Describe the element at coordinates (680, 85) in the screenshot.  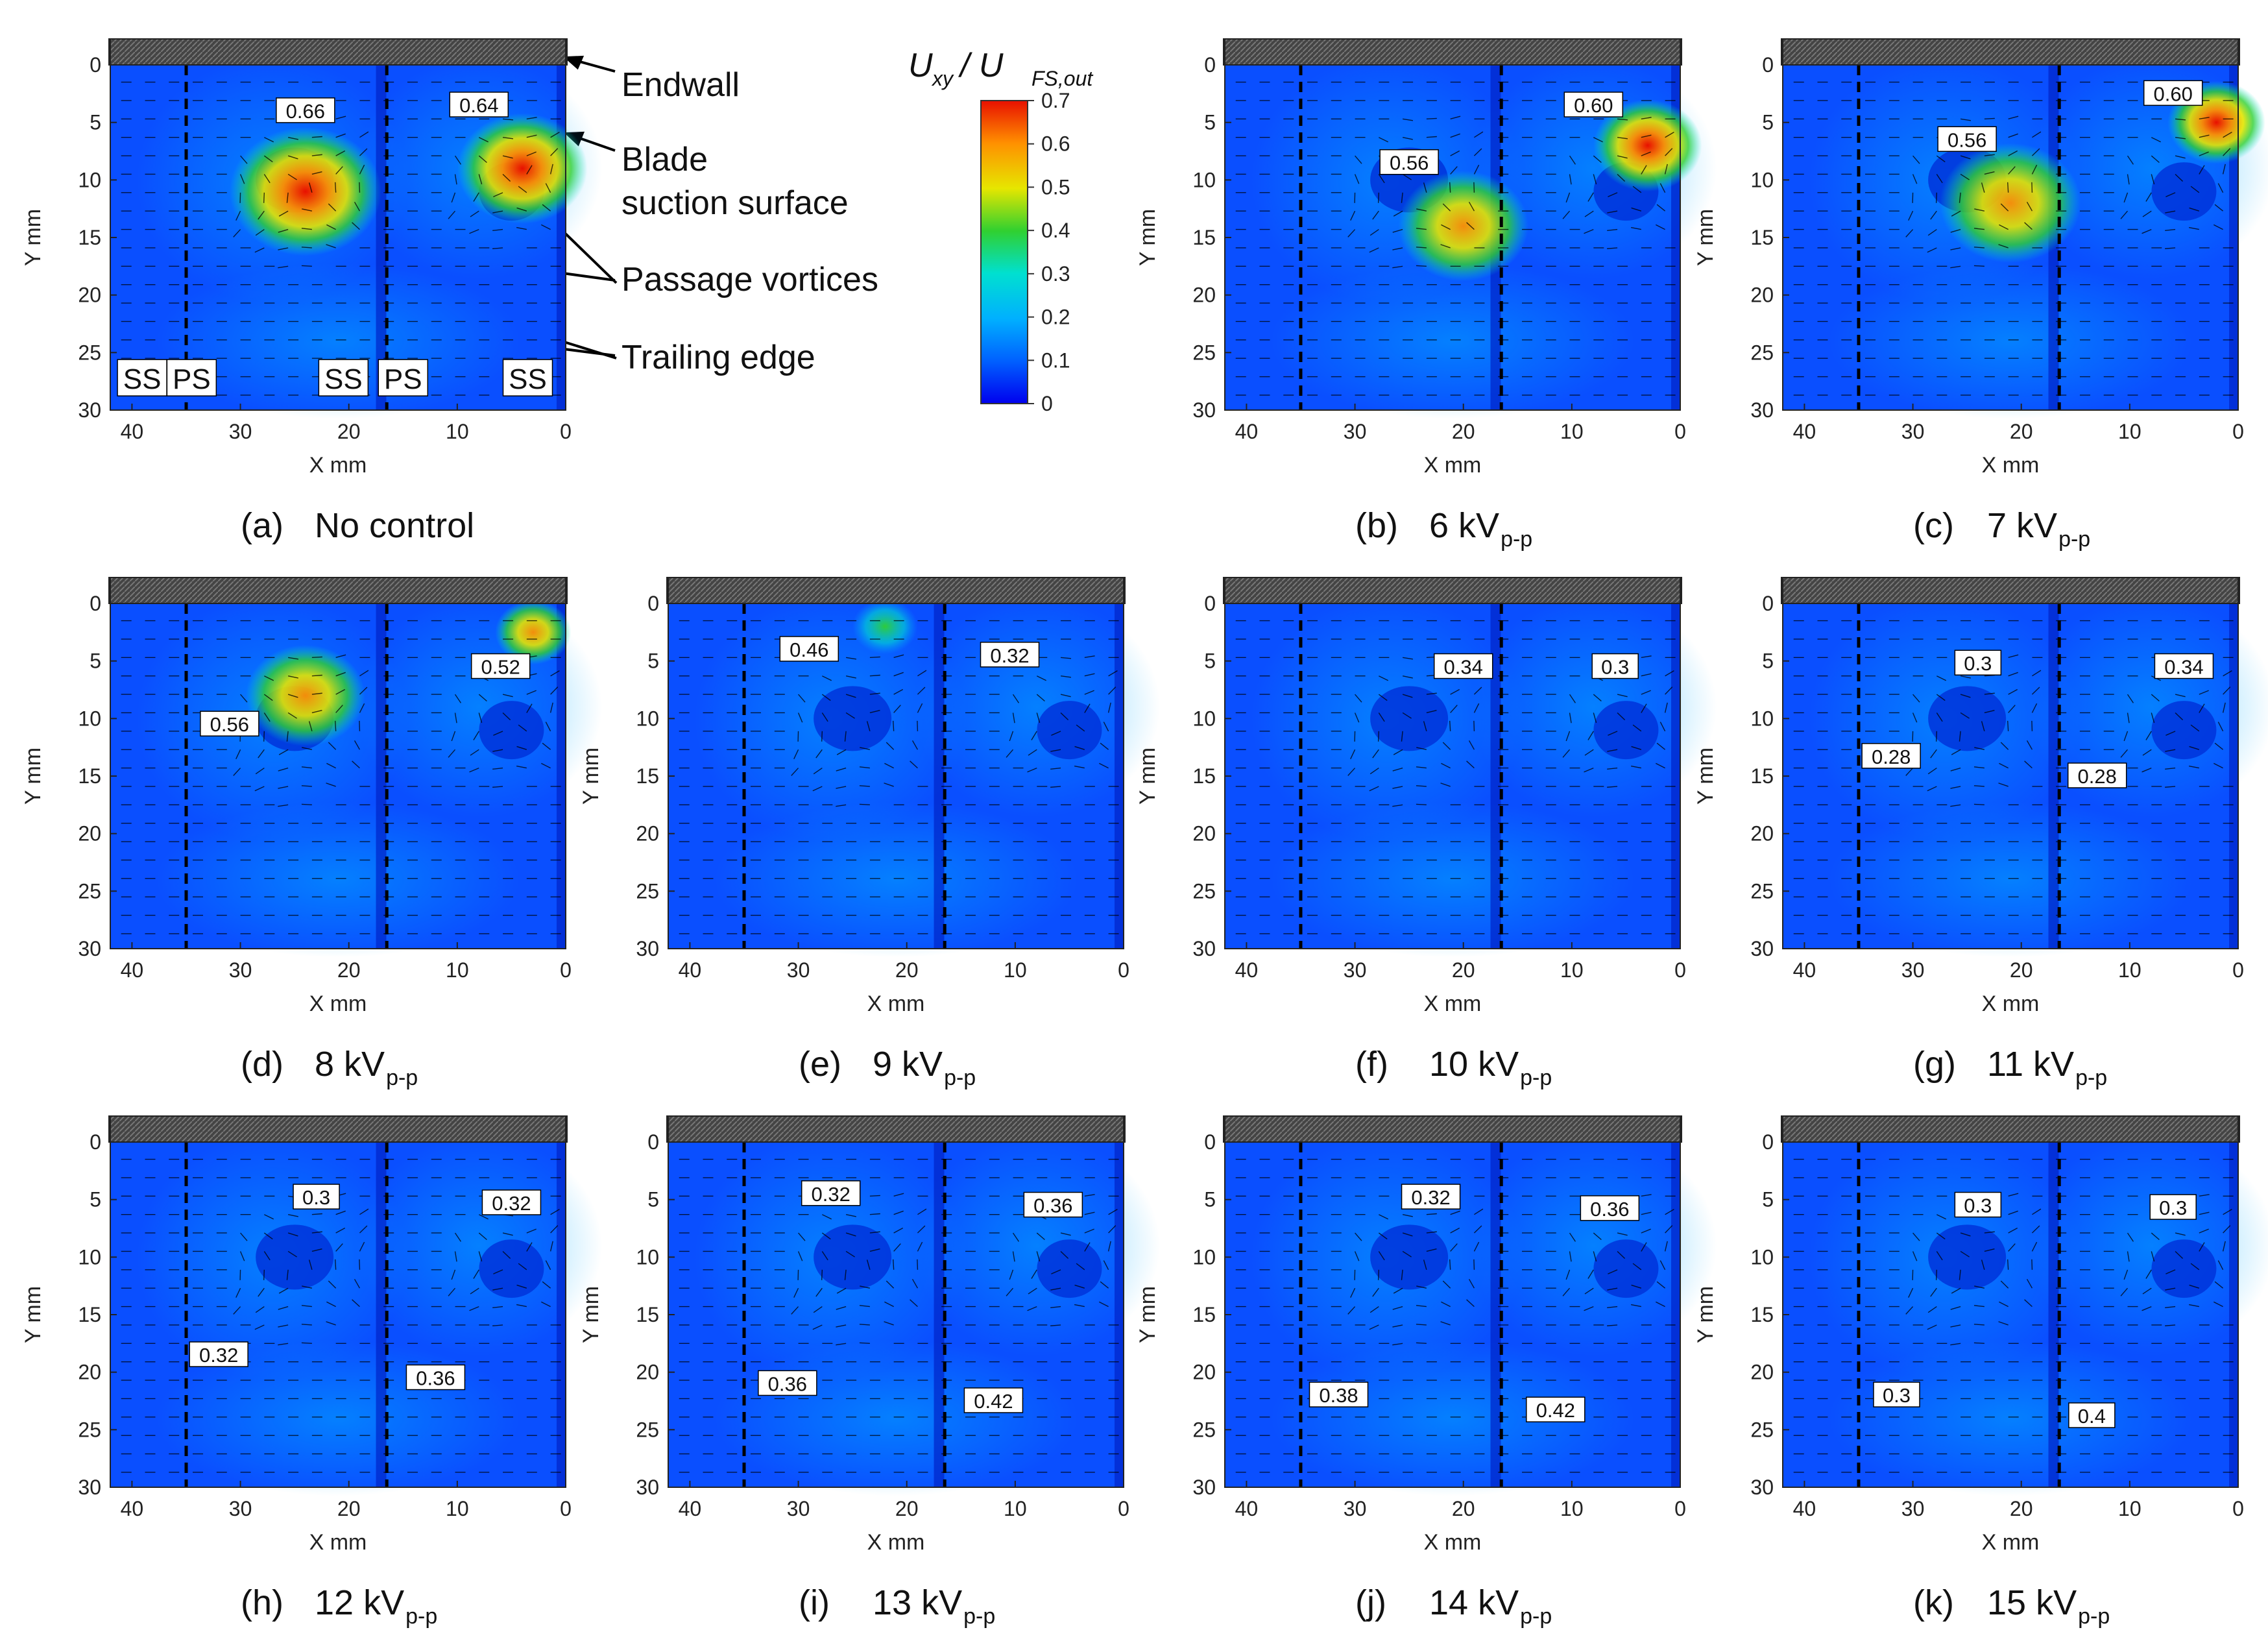
I see `annotation-endwall: Endwall` at that location.